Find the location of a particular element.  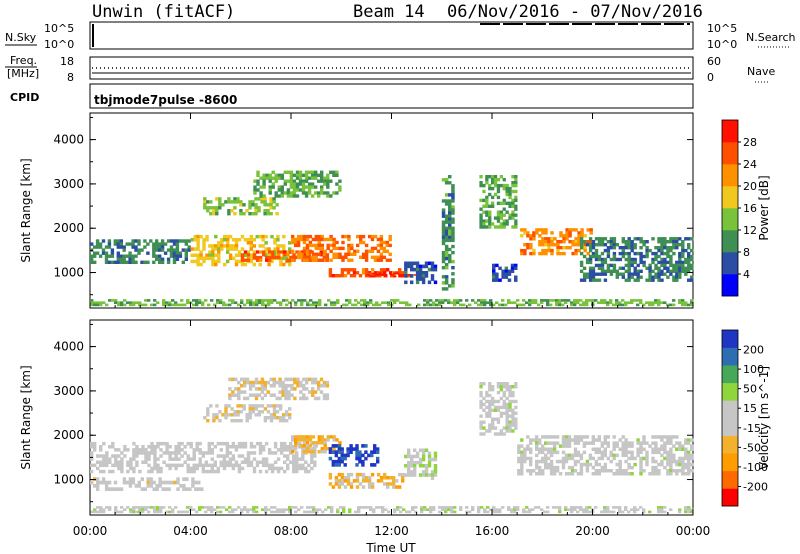

xtick-label: 04:00 is located at coordinates (190, 531).